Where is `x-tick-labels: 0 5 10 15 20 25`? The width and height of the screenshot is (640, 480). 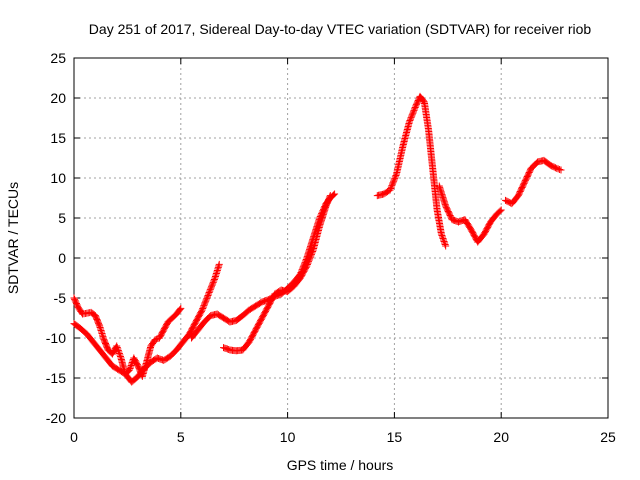
x-tick-labels: 0 5 10 15 20 25 is located at coordinates (343, 437).